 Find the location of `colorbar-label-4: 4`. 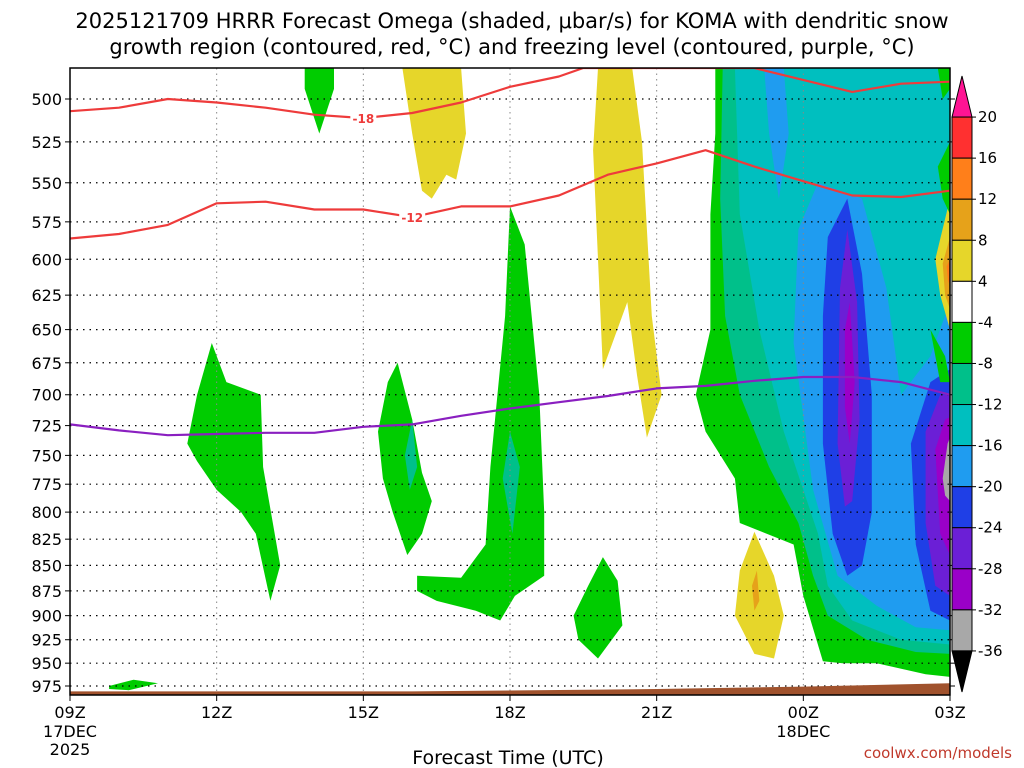

colorbar-label-4: 4 is located at coordinates (983, 281).